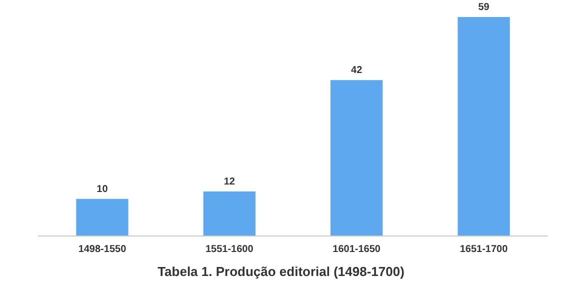 Image resolution: width=562 pixels, height=292 pixels. What do you see at coordinates (102, 189) in the screenshot?
I see `data-label: 10` at bounding box center [102, 189].